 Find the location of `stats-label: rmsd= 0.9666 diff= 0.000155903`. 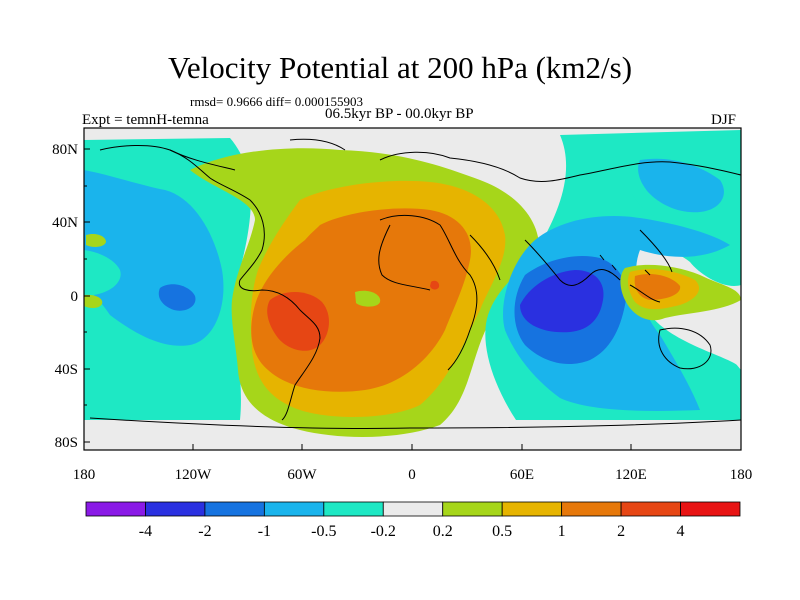

stats-label: rmsd= 0.9666 diff= 0.000155903 is located at coordinates (276, 101).